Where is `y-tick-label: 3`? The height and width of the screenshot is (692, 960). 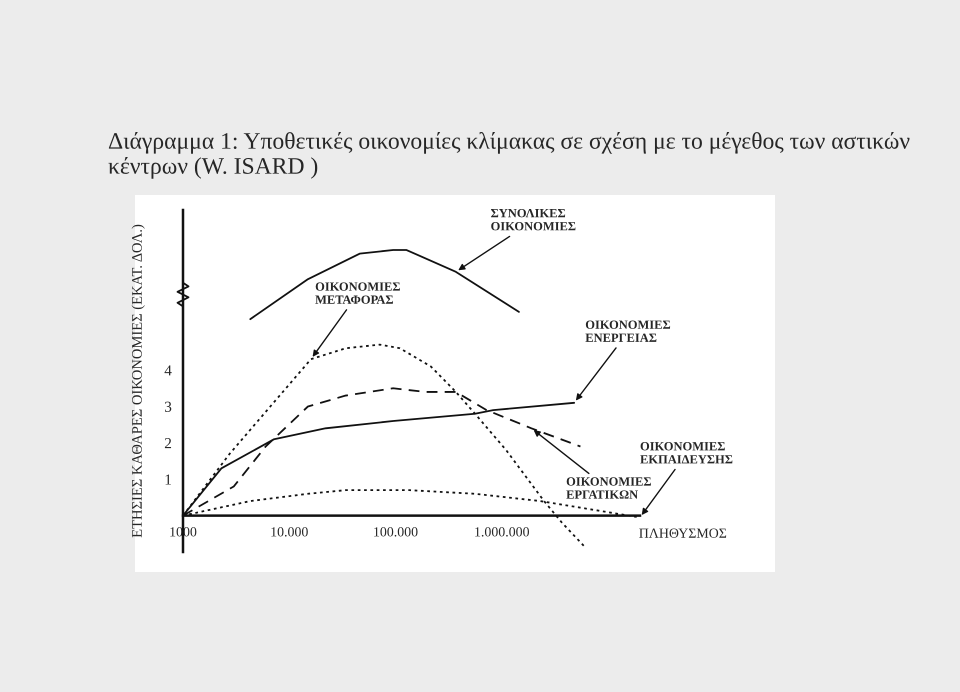 y-tick-label: 3 is located at coordinates (168, 407).